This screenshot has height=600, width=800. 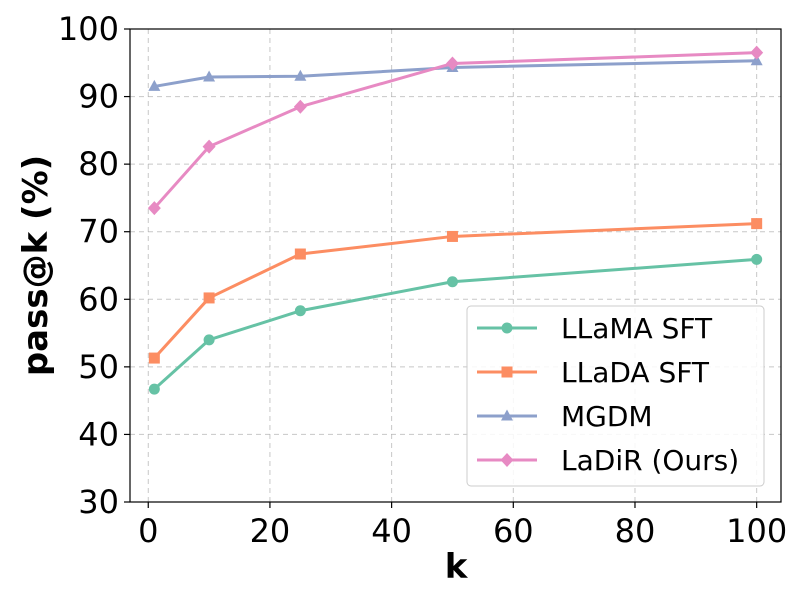 I want to click on x-tick-label: 80, so click(x=635, y=531).